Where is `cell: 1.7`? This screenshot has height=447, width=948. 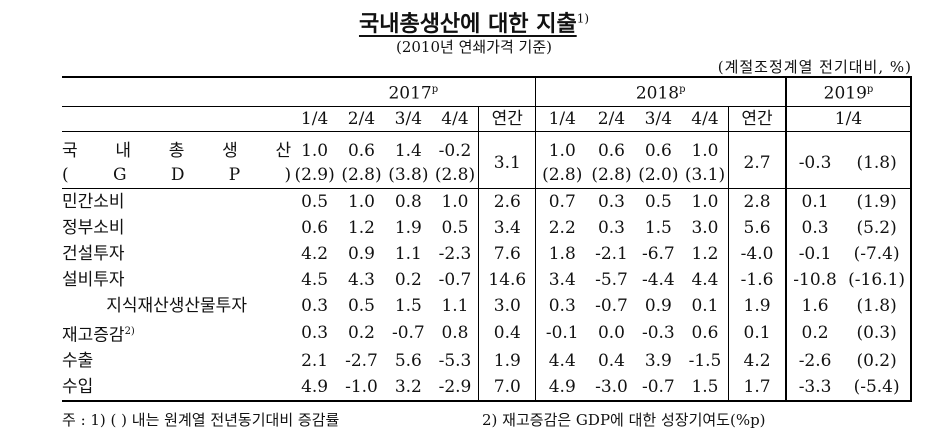
cell: 1.7 is located at coordinates (757, 388).